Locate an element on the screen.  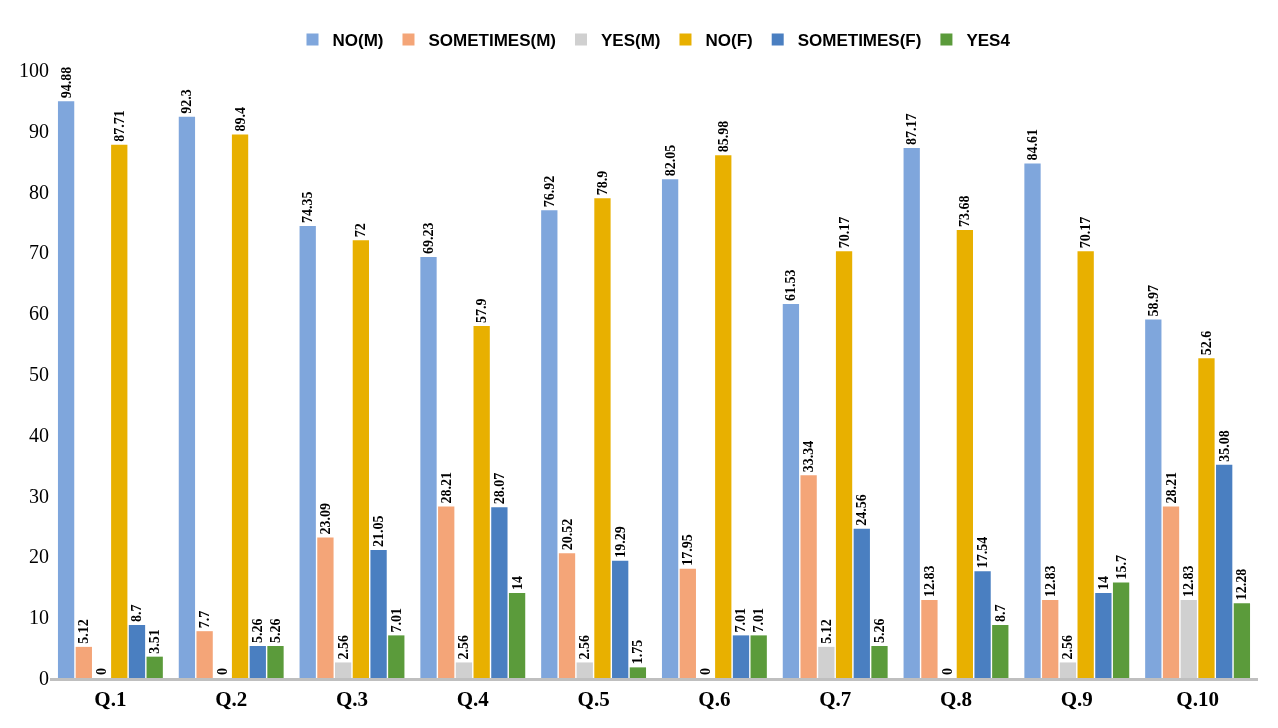
x-tick-label: Q.5 is located at coordinates (593, 699).